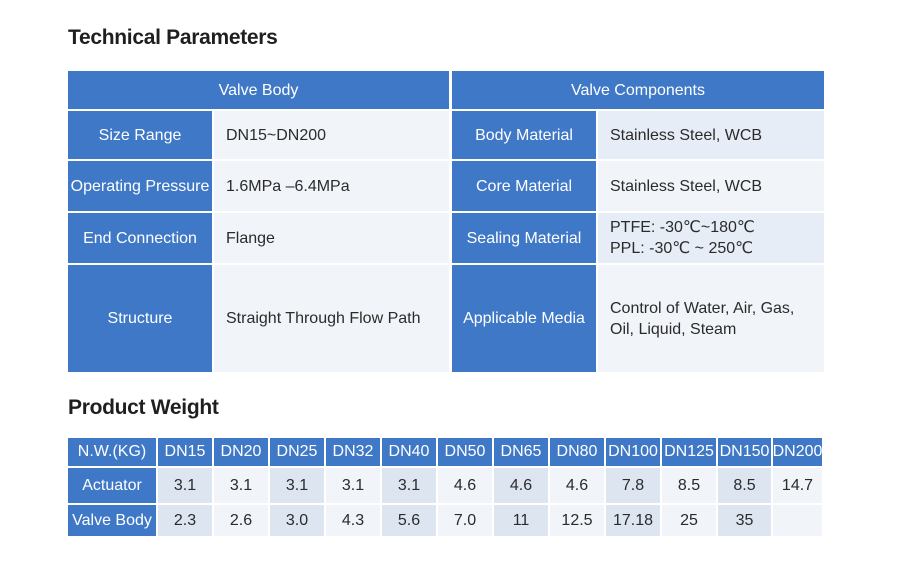 The width and height of the screenshot is (900, 571). What do you see at coordinates (140, 318) in the screenshot?
I see `structure-label: Structure` at bounding box center [140, 318].